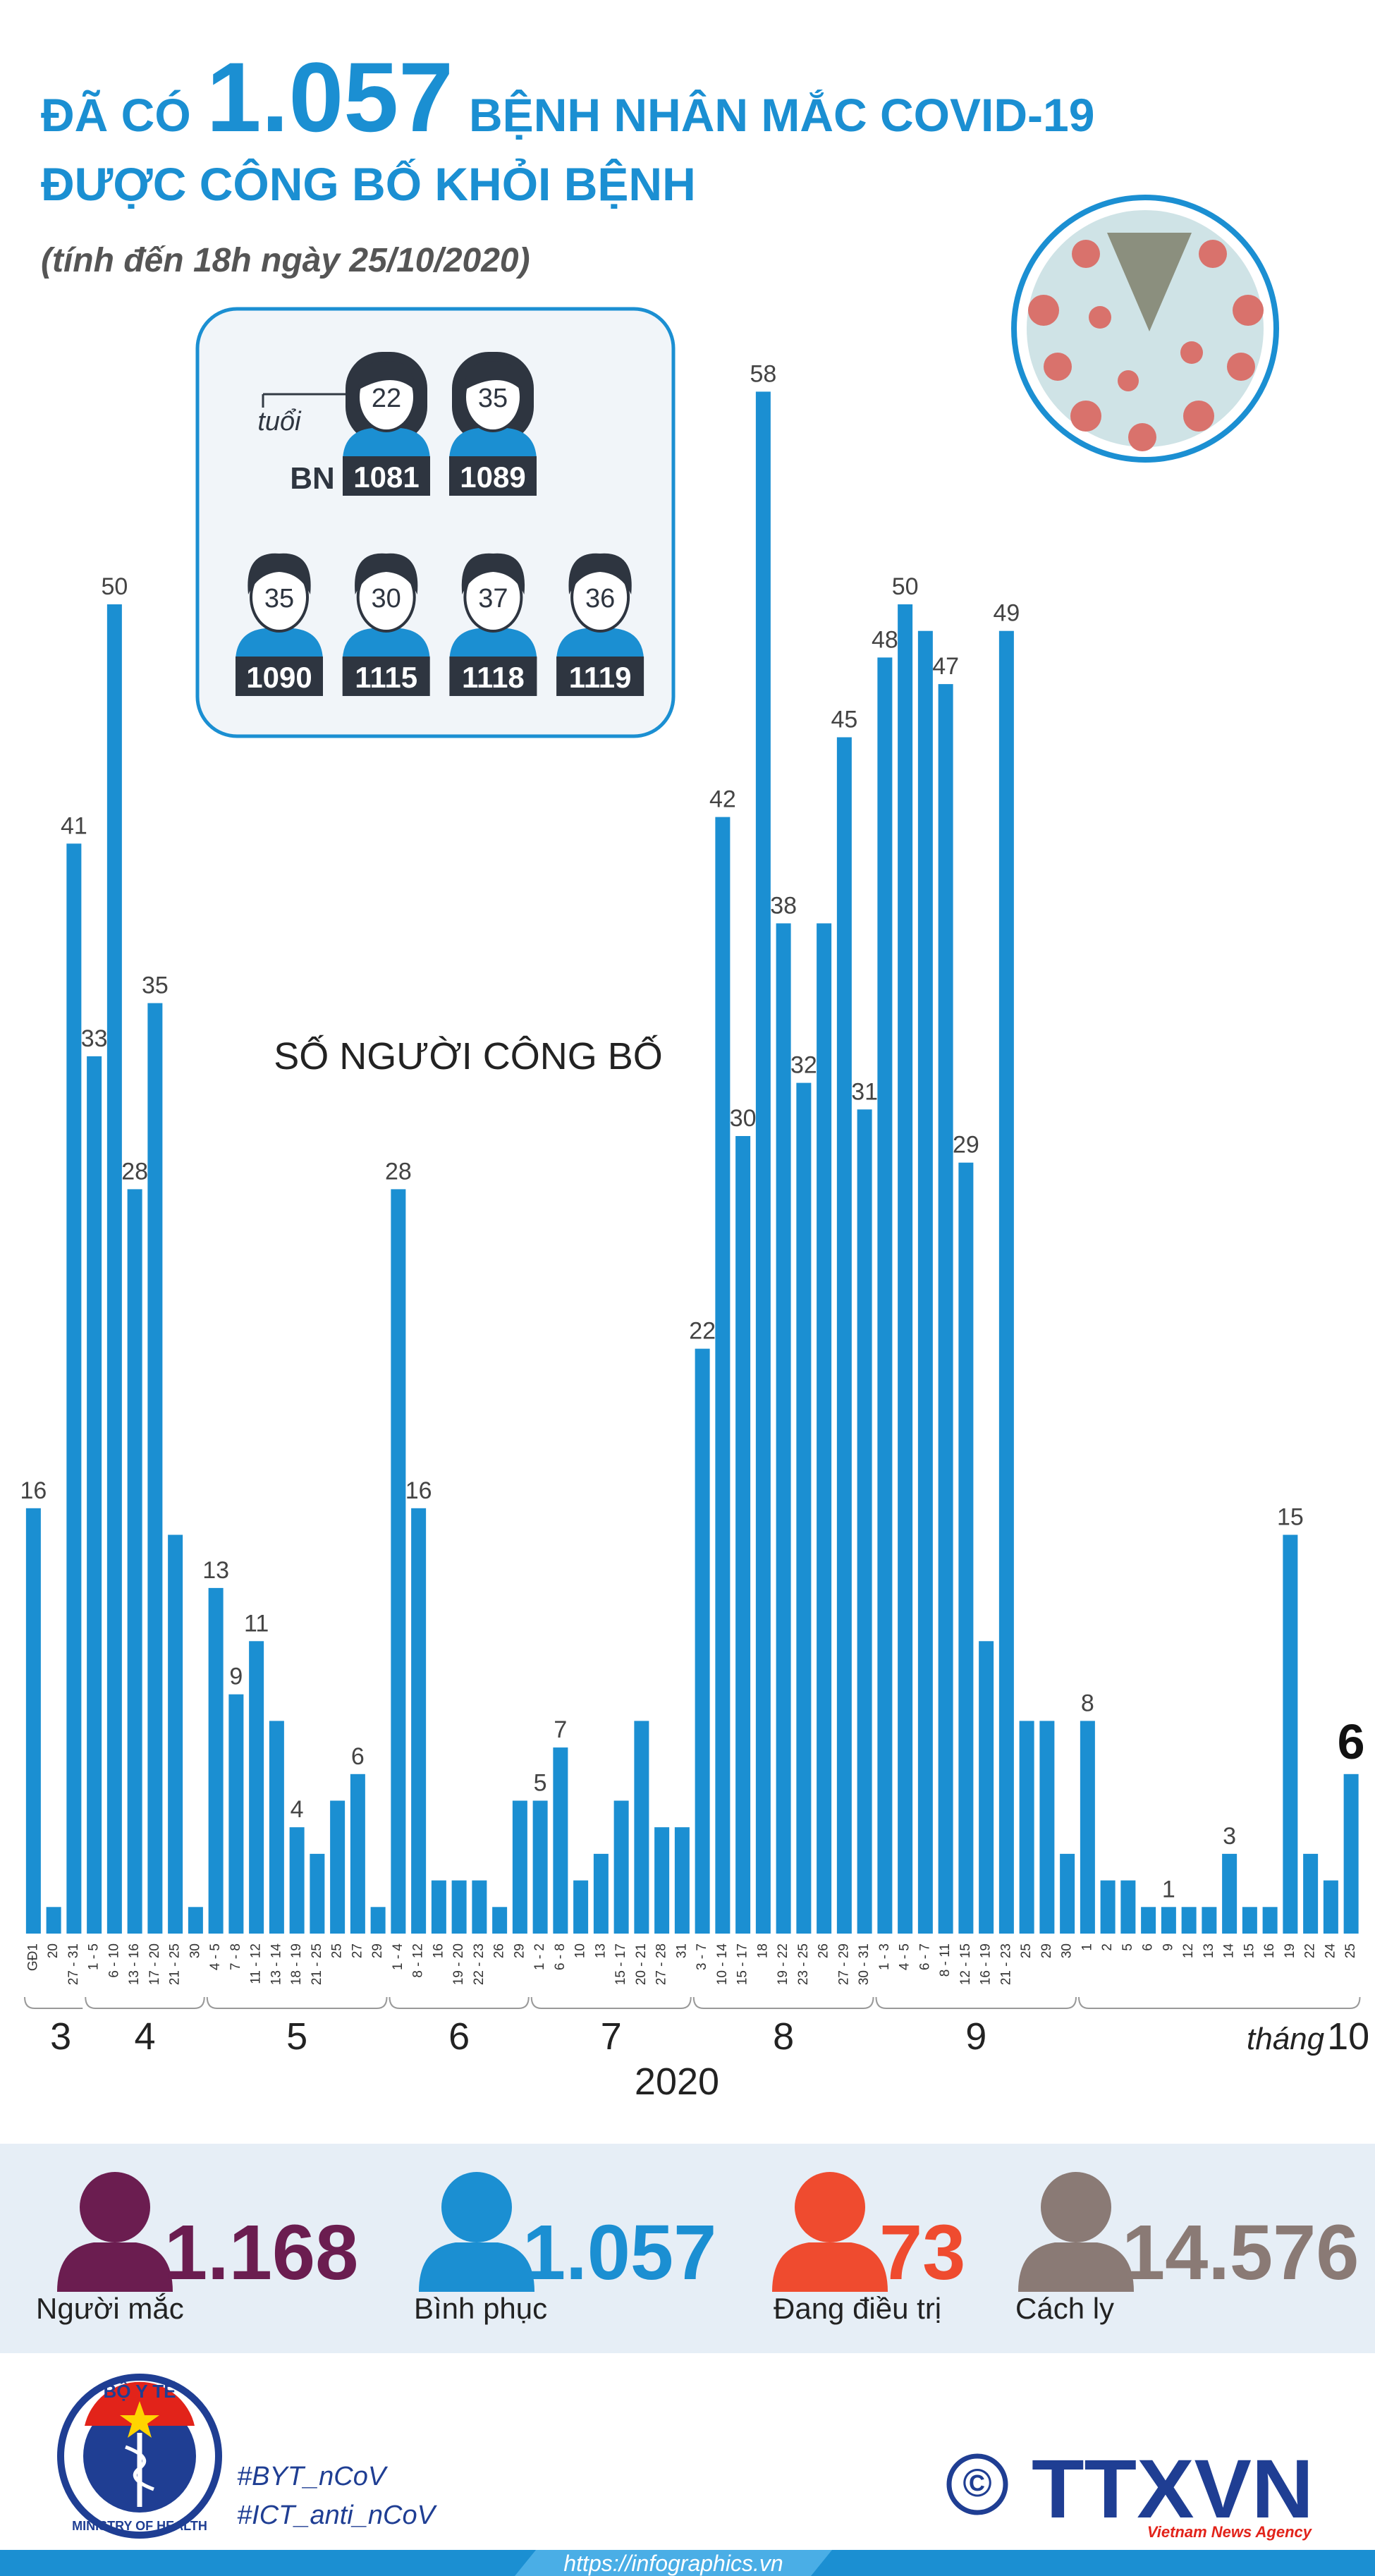 The image size is (1375, 2576). Describe the element at coordinates (905, 1957) in the screenshot. I see `x-tick-label: 4 - 5` at that location.